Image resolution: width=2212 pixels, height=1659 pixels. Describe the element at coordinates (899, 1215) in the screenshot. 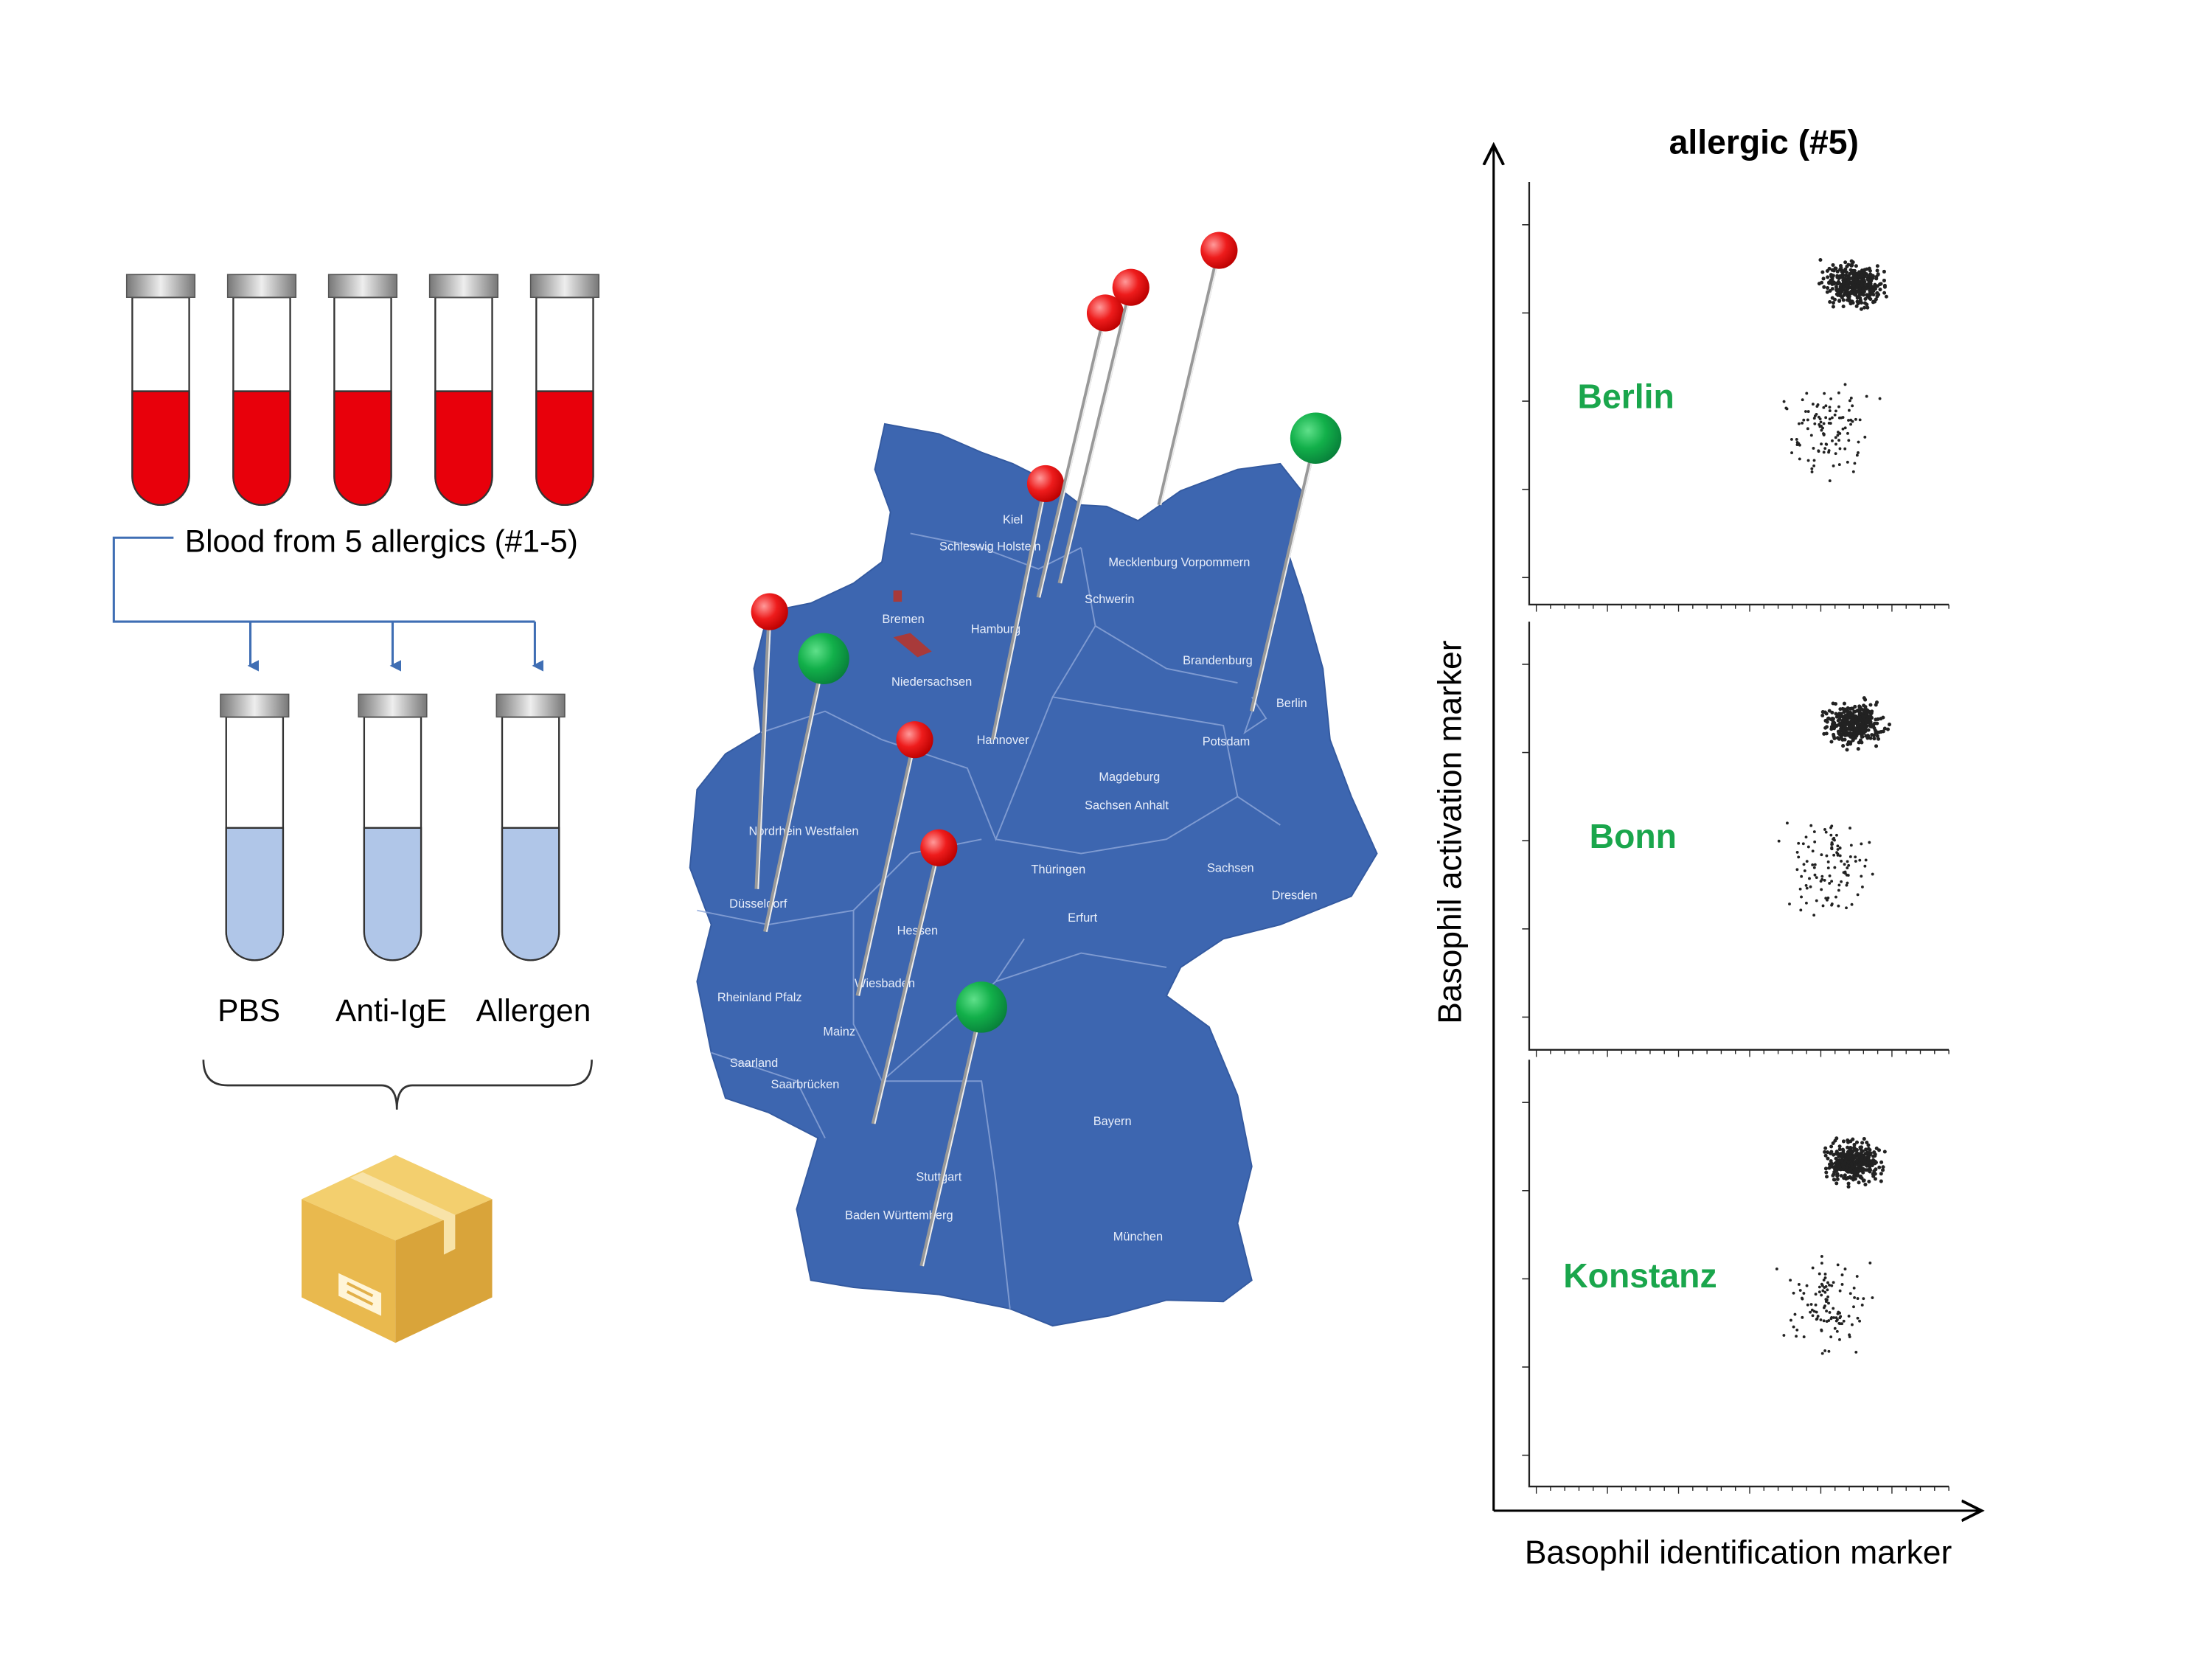

I see `map-label: Baden Württemberg` at that location.